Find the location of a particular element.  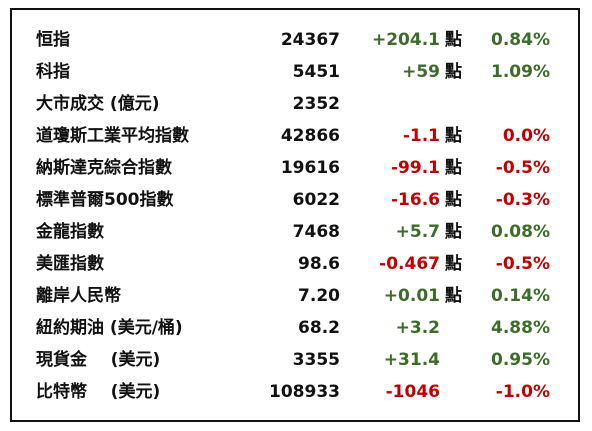

row-change: -1046 is located at coordinates (412, 392).